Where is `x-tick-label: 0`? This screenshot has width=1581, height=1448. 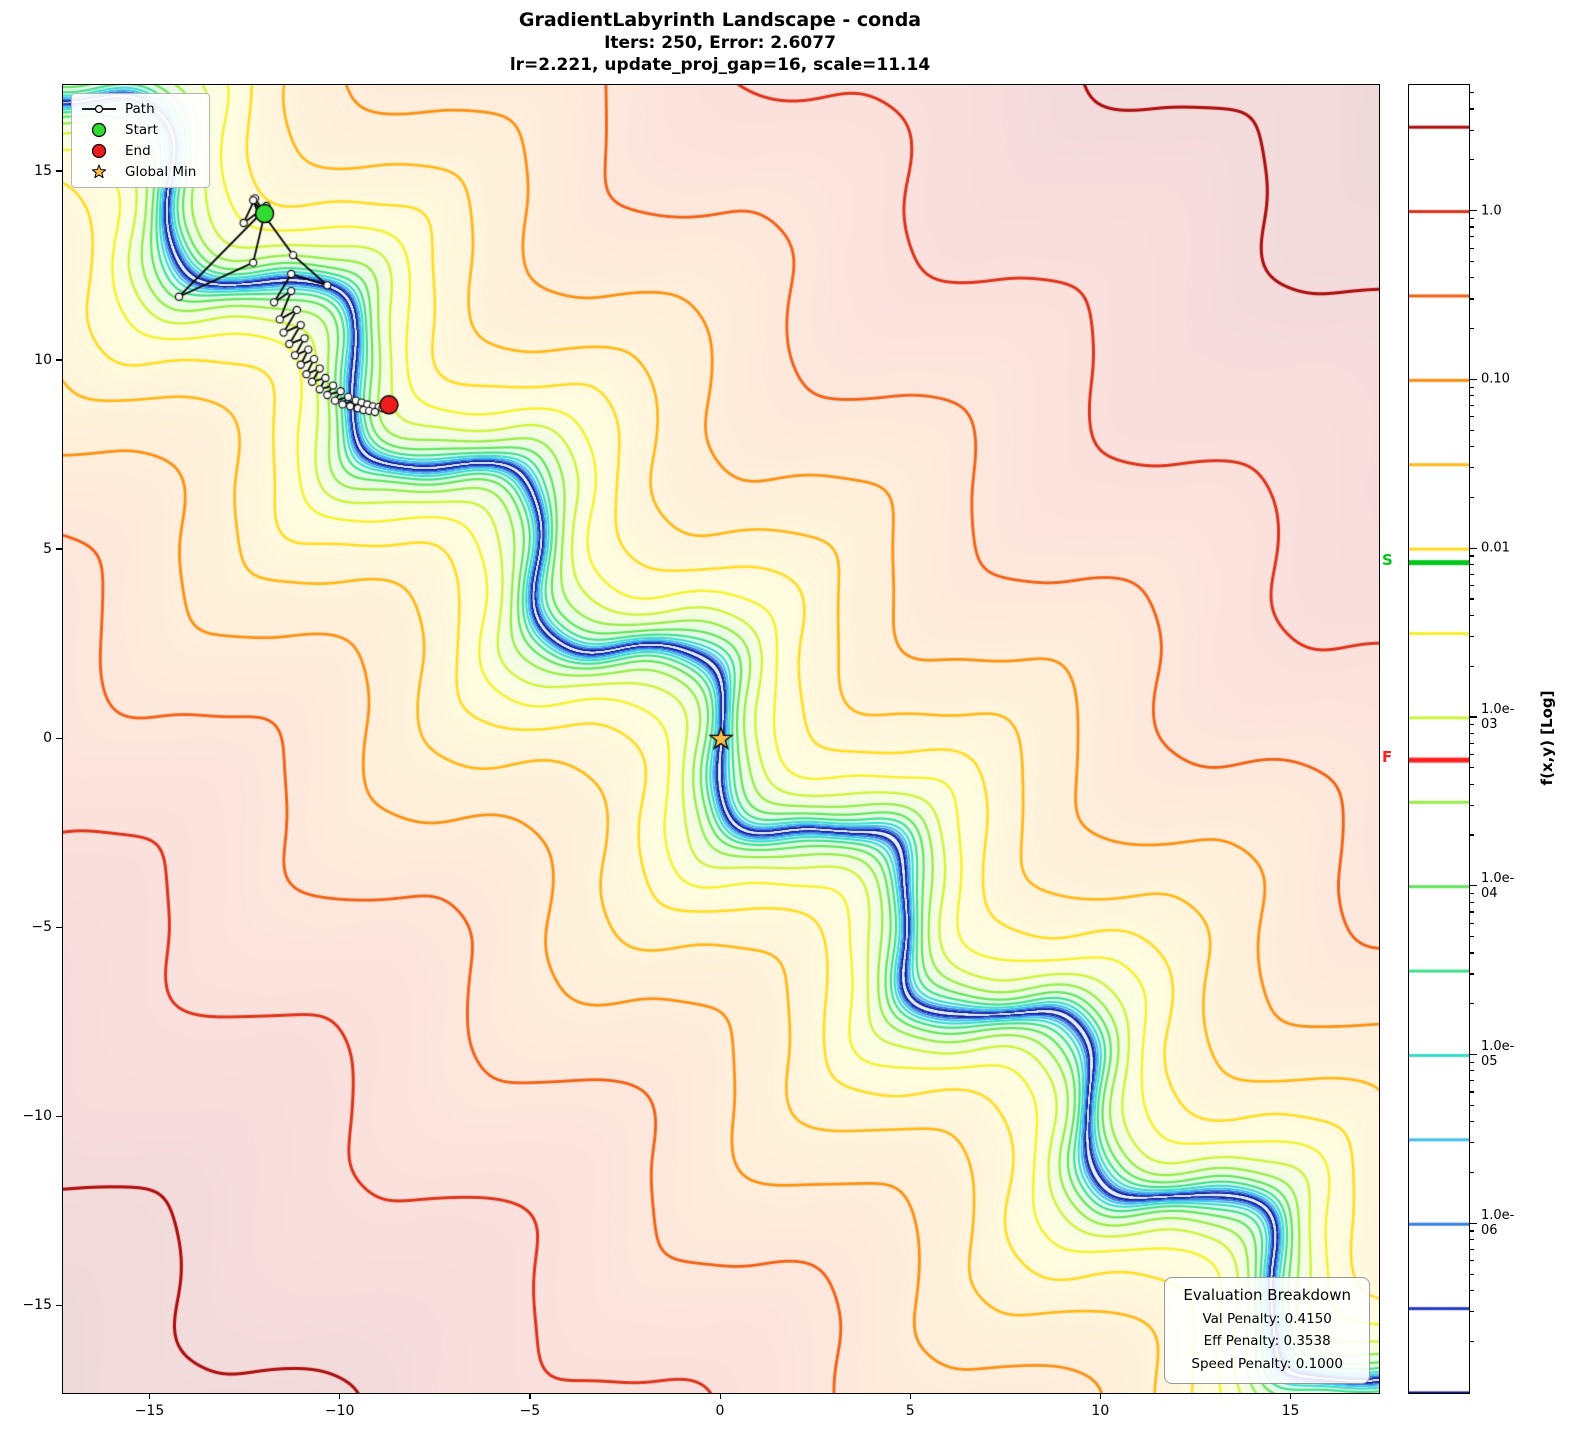 x-tick-label: 0 is located at coordinates (720, 1411).